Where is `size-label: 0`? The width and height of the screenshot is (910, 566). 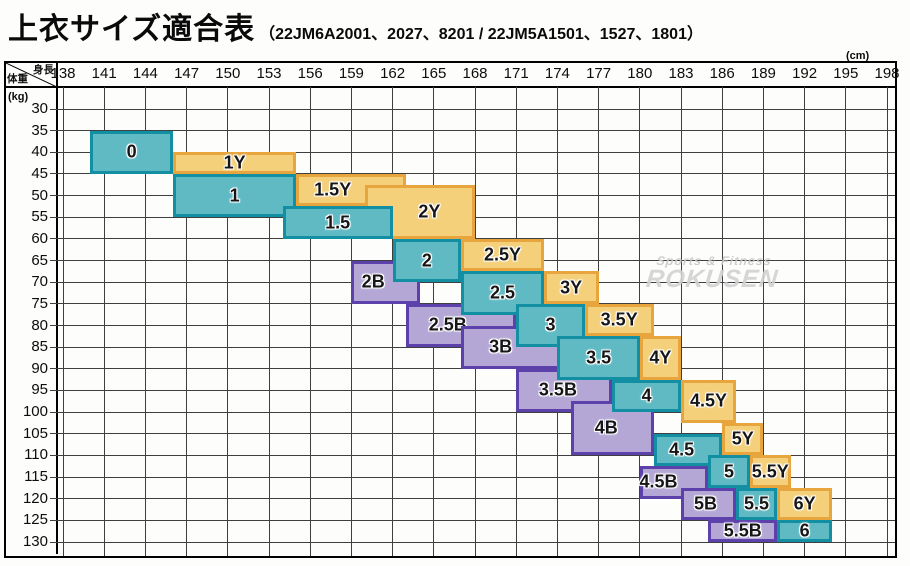
size-label: 0 is located at coordinates (131, 151).